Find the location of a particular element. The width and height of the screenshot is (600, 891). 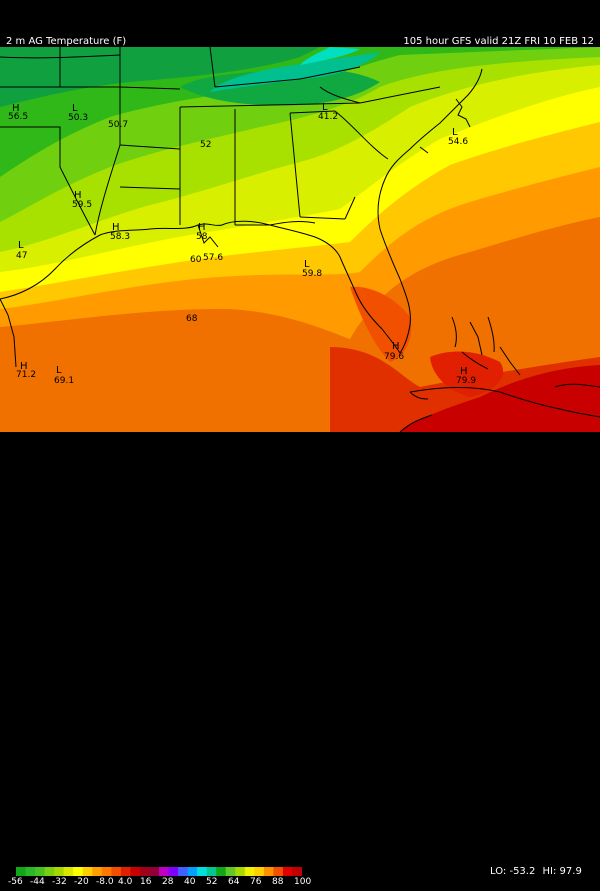

legend-tick-label: -8.0 is located at coordinates (105, 882).